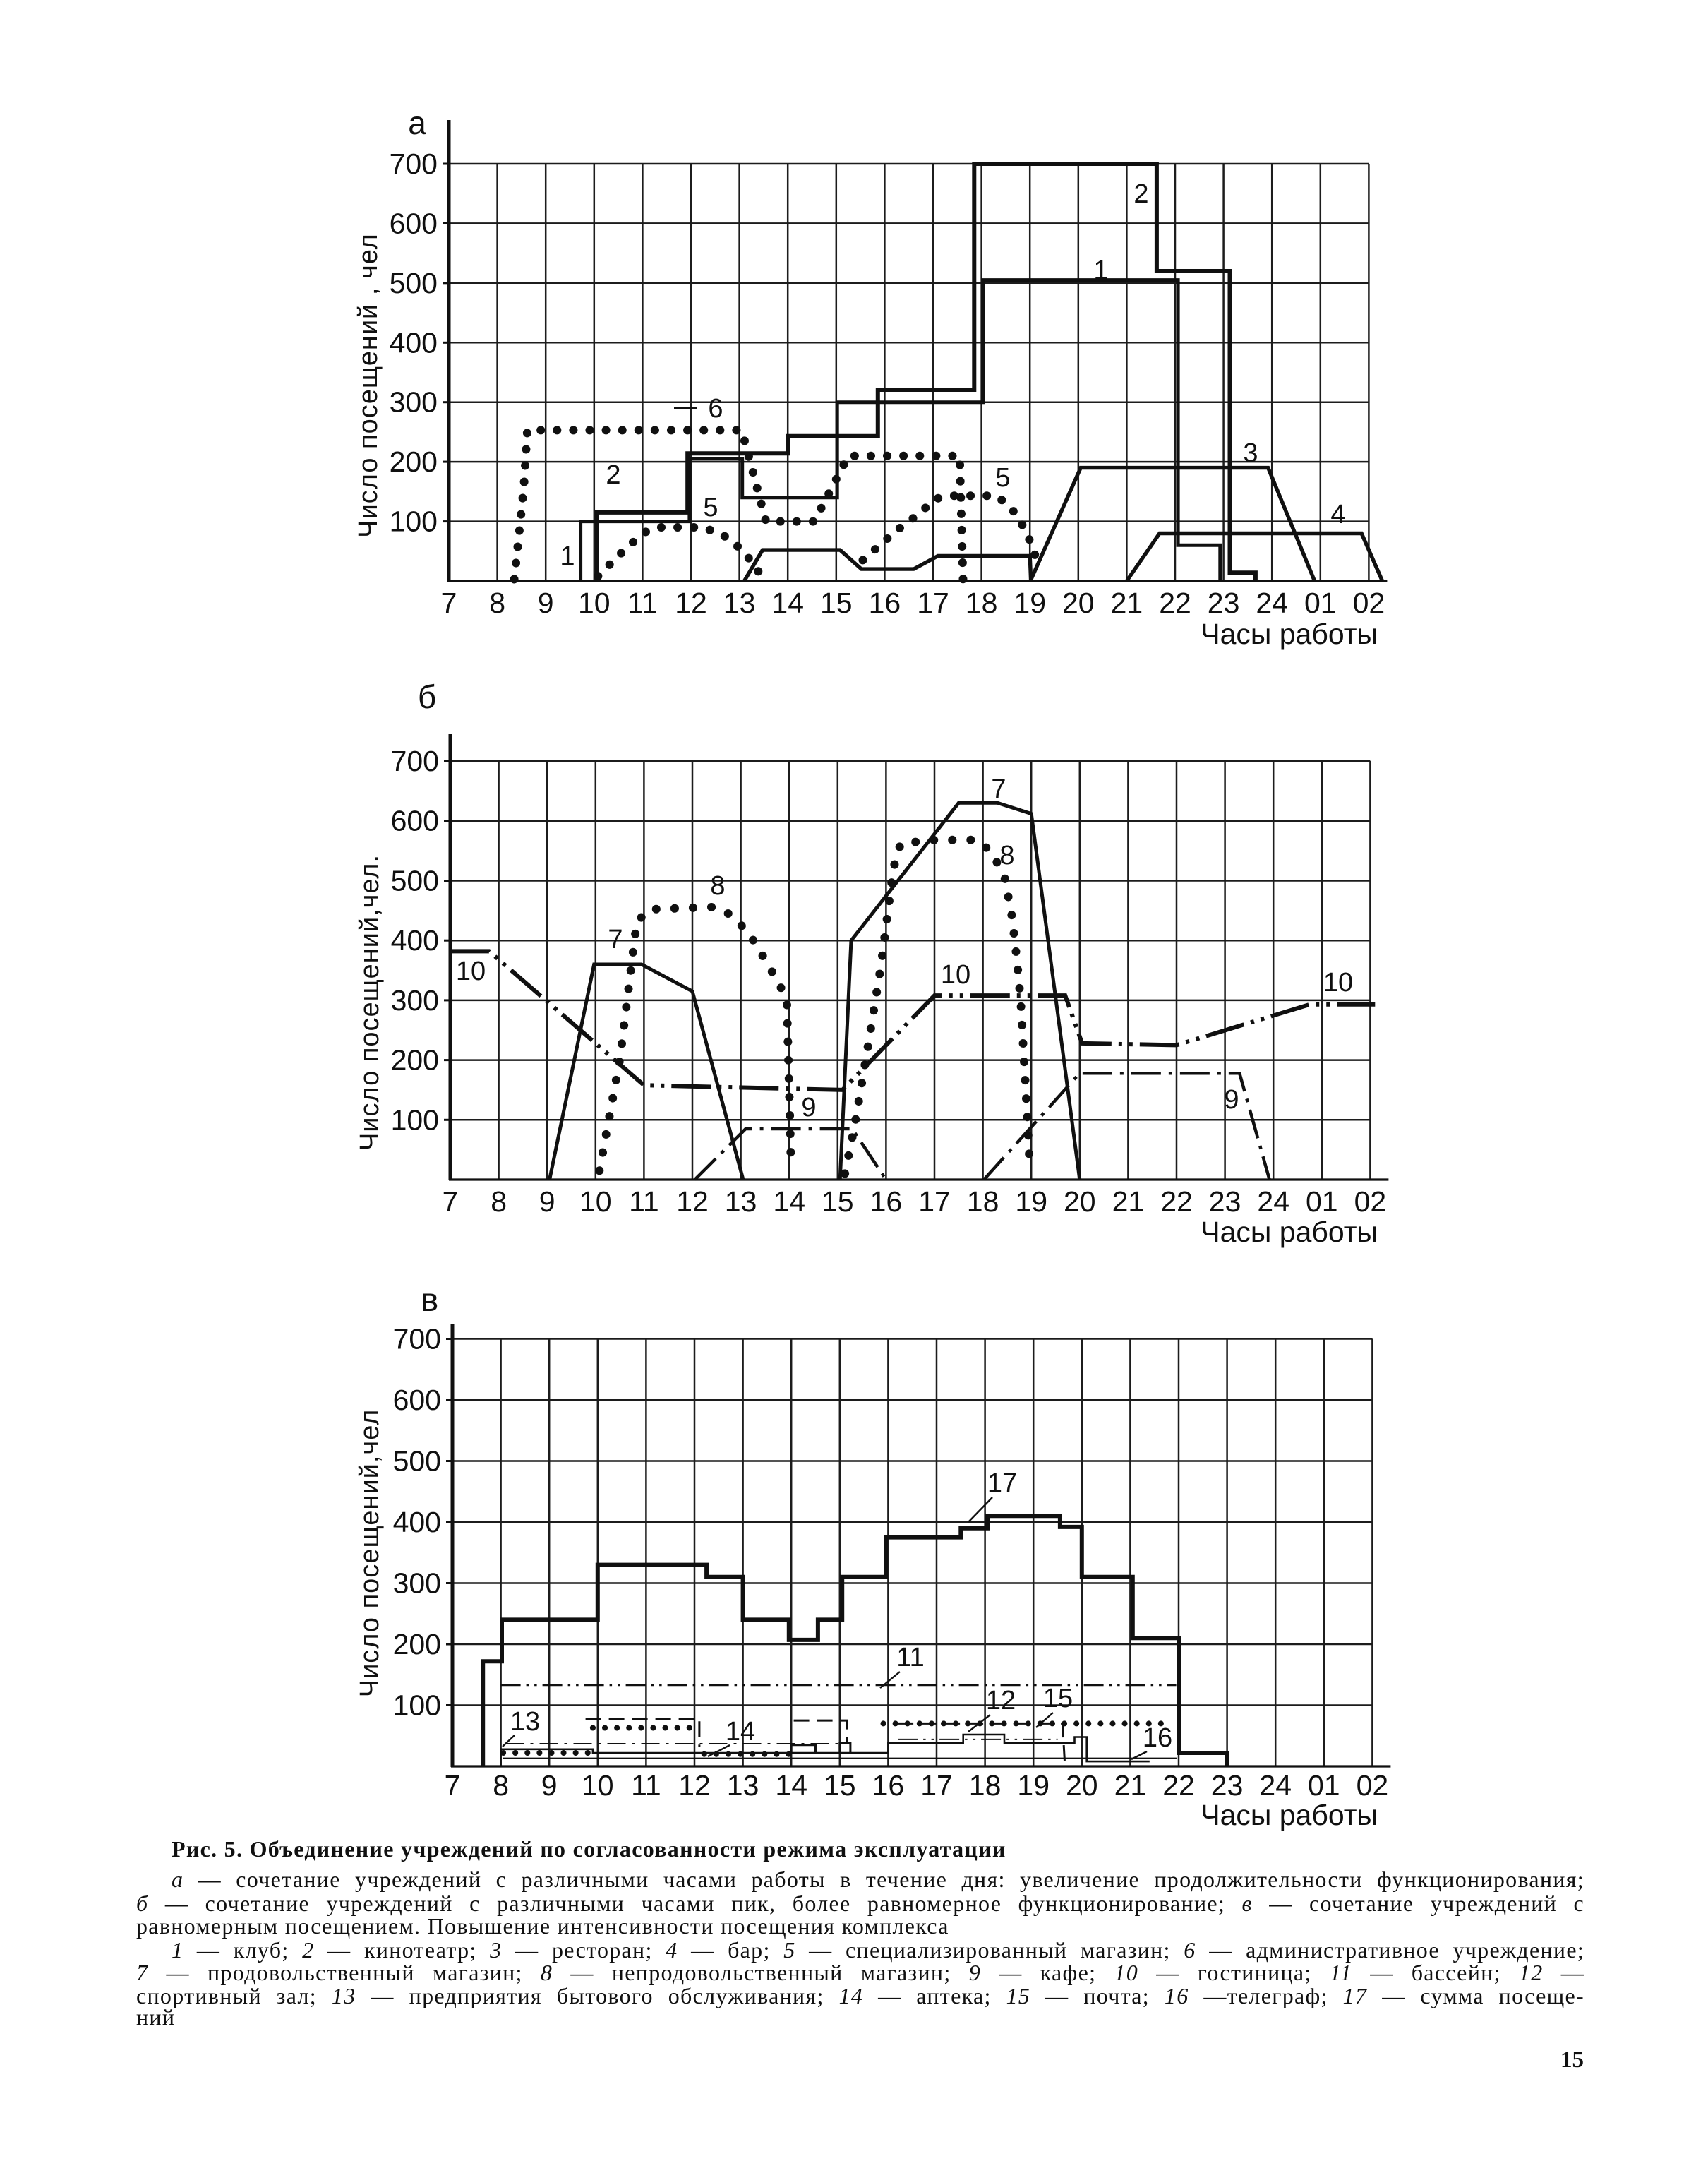  What do you see at coordinates (368, 385) in the screenshot?
I see `svg-text: Число посещений , чел` at bounding box center [368, 385].